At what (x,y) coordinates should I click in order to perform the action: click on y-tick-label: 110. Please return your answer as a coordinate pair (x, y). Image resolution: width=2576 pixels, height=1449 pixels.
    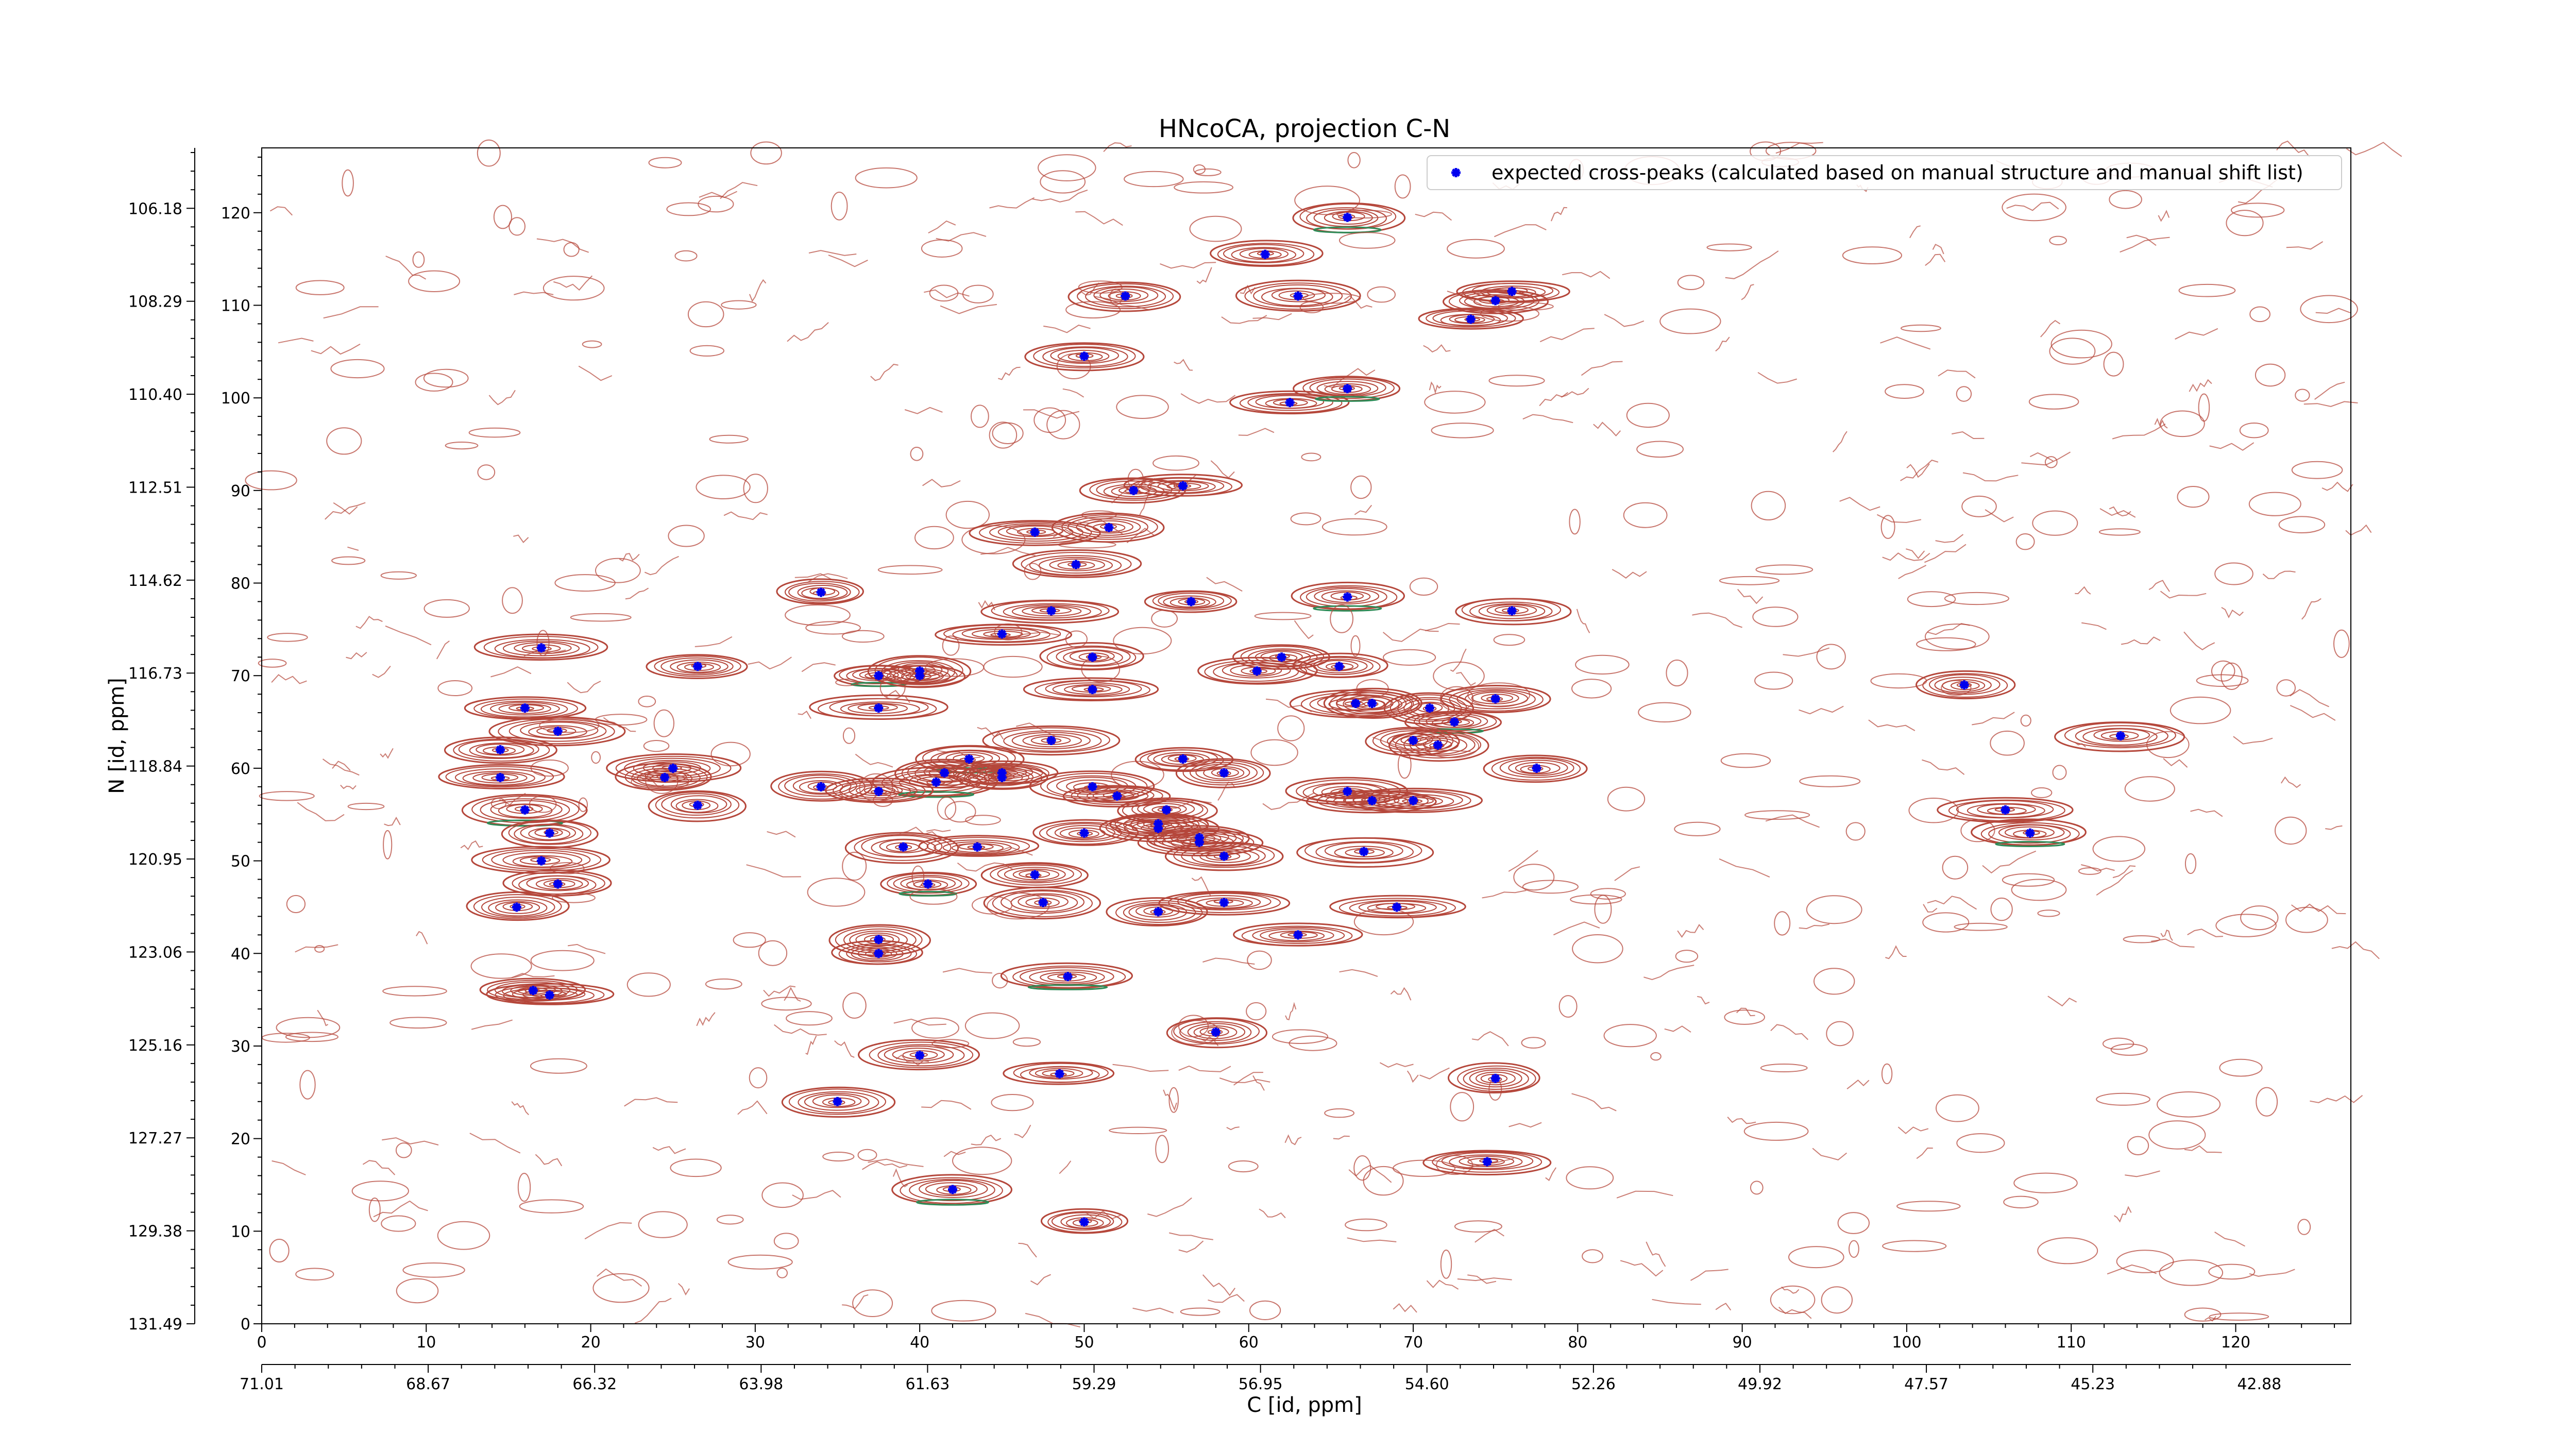
    Looking at the image, I should click on (235, 306).